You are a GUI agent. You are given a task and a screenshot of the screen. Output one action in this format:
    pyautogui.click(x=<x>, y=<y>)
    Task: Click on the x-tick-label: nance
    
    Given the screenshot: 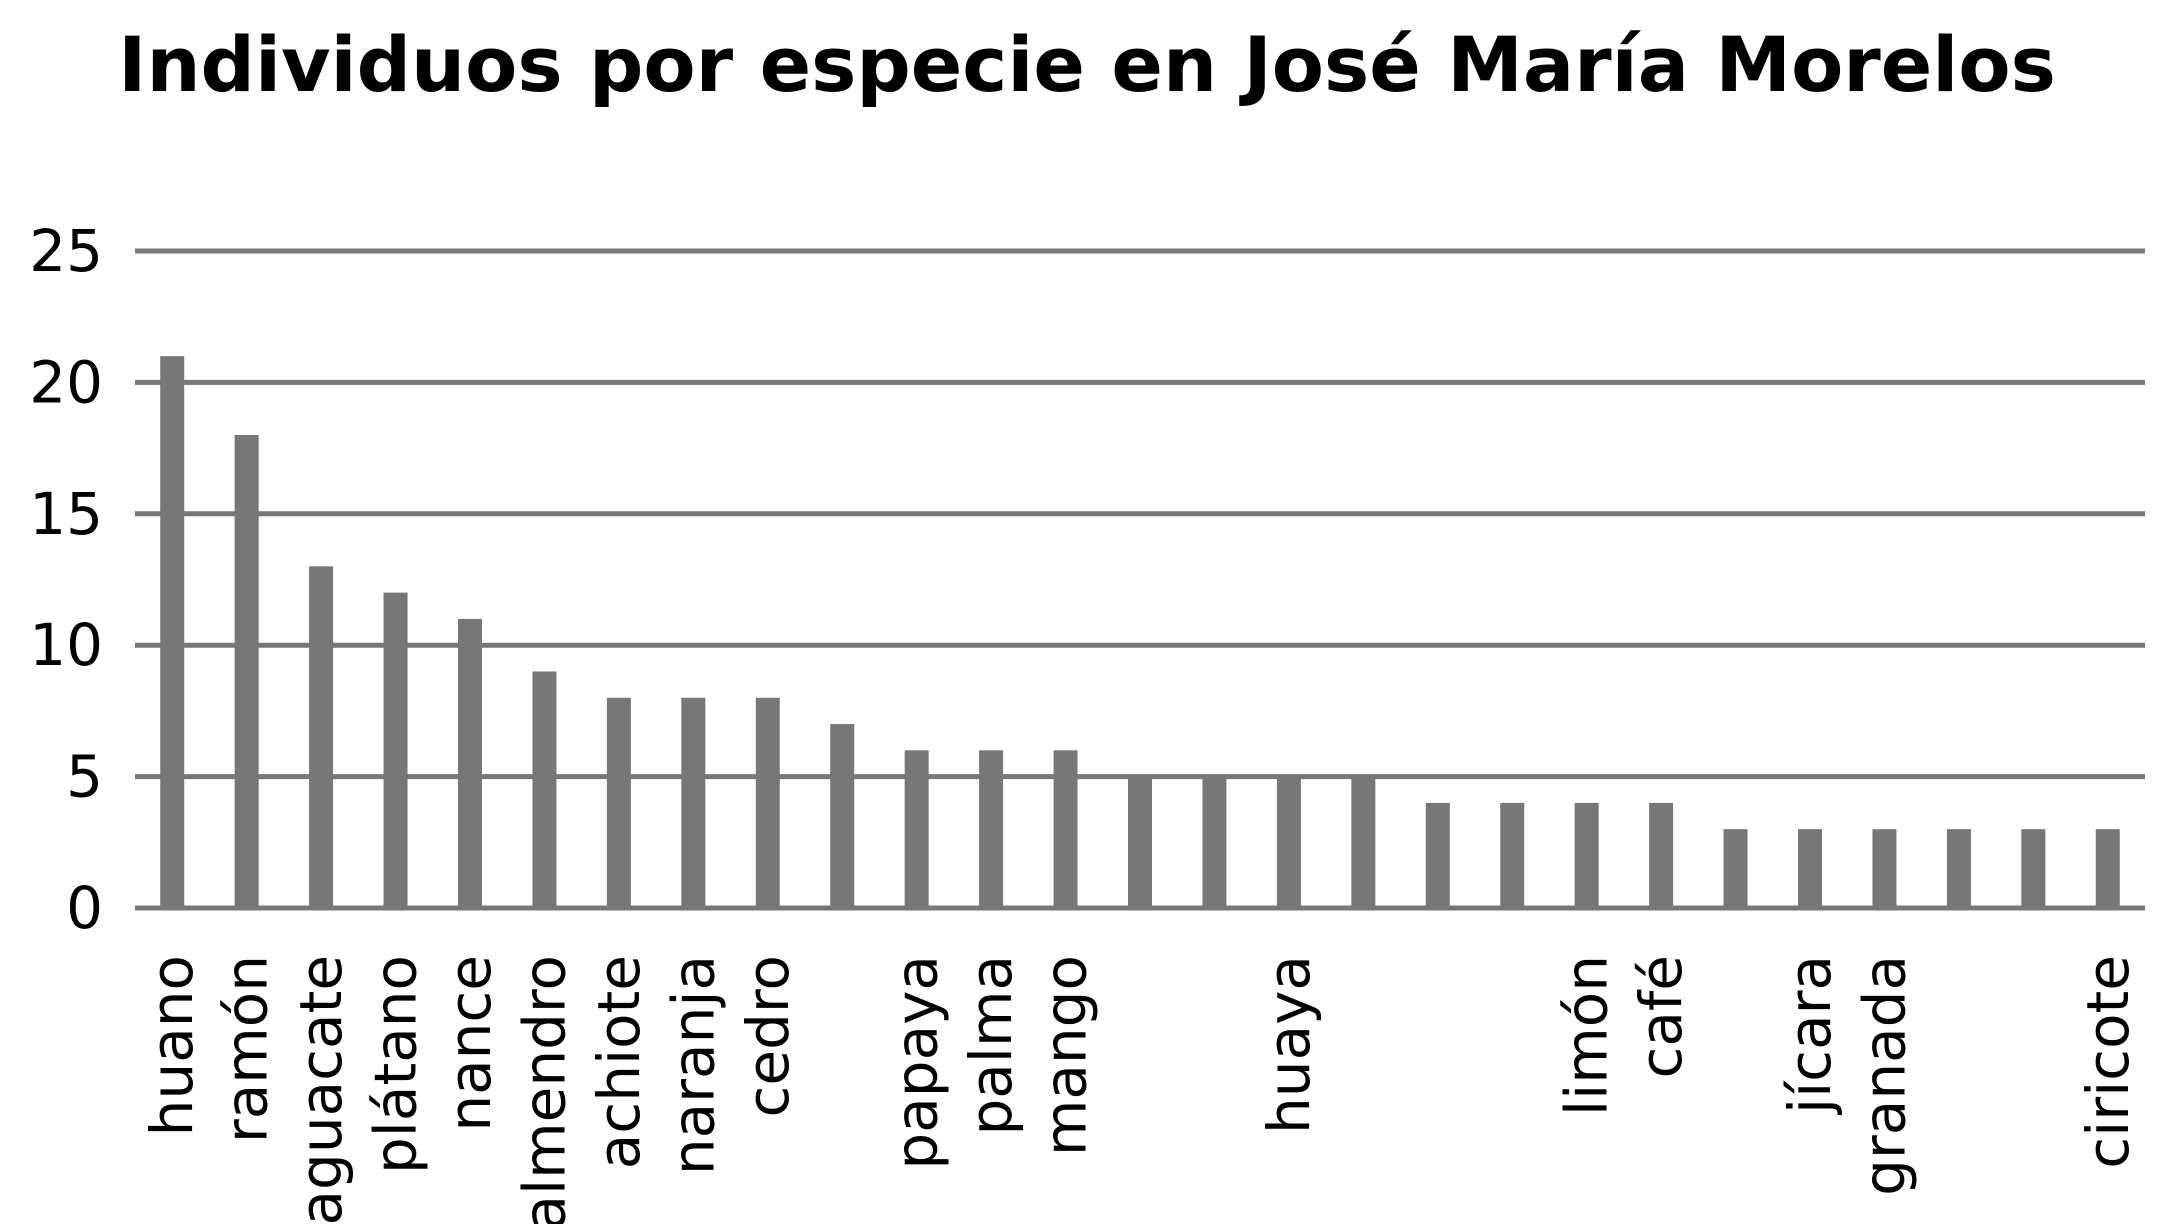 What is the action you would take?
    pyautogui.click(x=470, y=1043)
    